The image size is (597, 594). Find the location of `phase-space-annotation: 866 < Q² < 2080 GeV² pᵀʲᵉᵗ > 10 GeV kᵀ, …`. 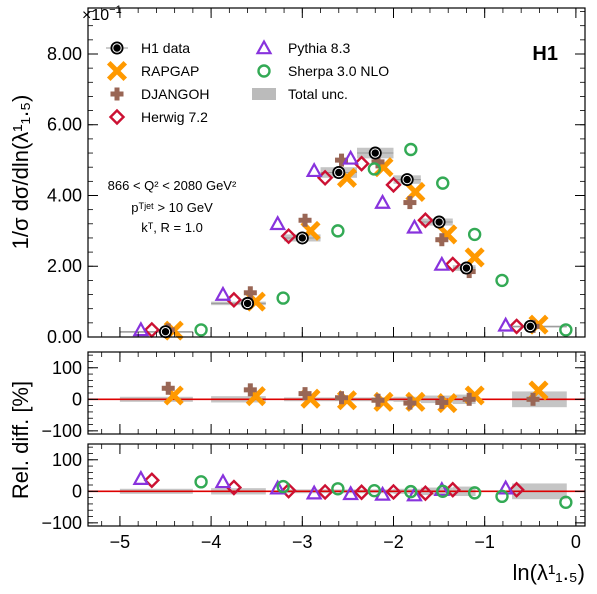

phase-space-annotation: 866 < Q² < 2080 GeV² pᵀʲᵉᵗ > 10 GeV kᵀ, … is located at coordinates (172, 206).